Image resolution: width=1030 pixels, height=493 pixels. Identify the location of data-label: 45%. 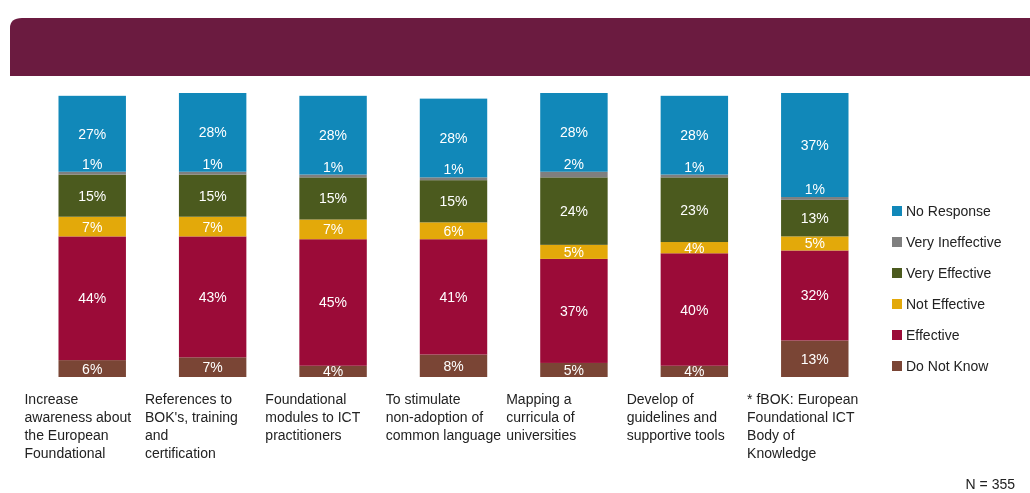
(333, 302).